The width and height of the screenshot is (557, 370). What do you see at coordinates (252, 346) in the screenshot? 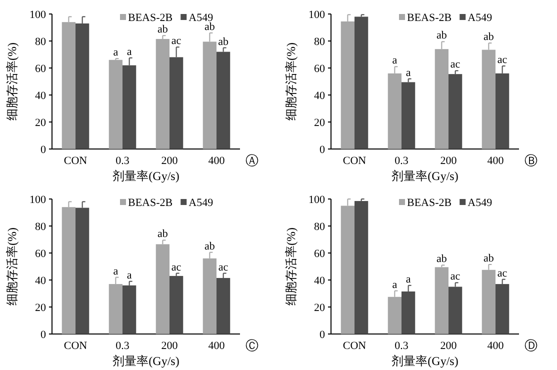
I see `text: Ⓒ` at bounding box center [252, 346].